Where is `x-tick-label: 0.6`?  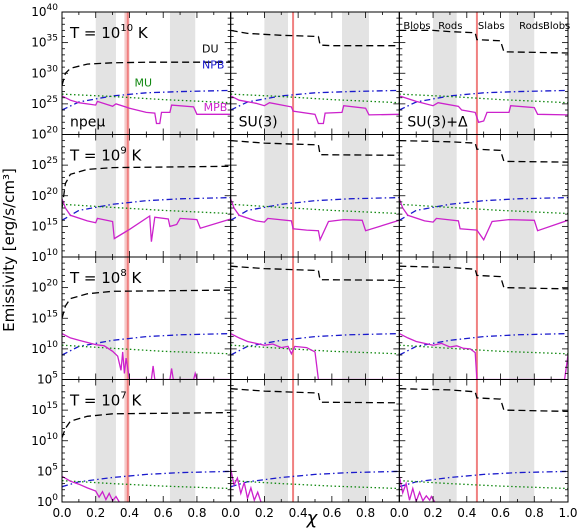 x-tick-label: 0.6 is located at coordinates (500, 513).